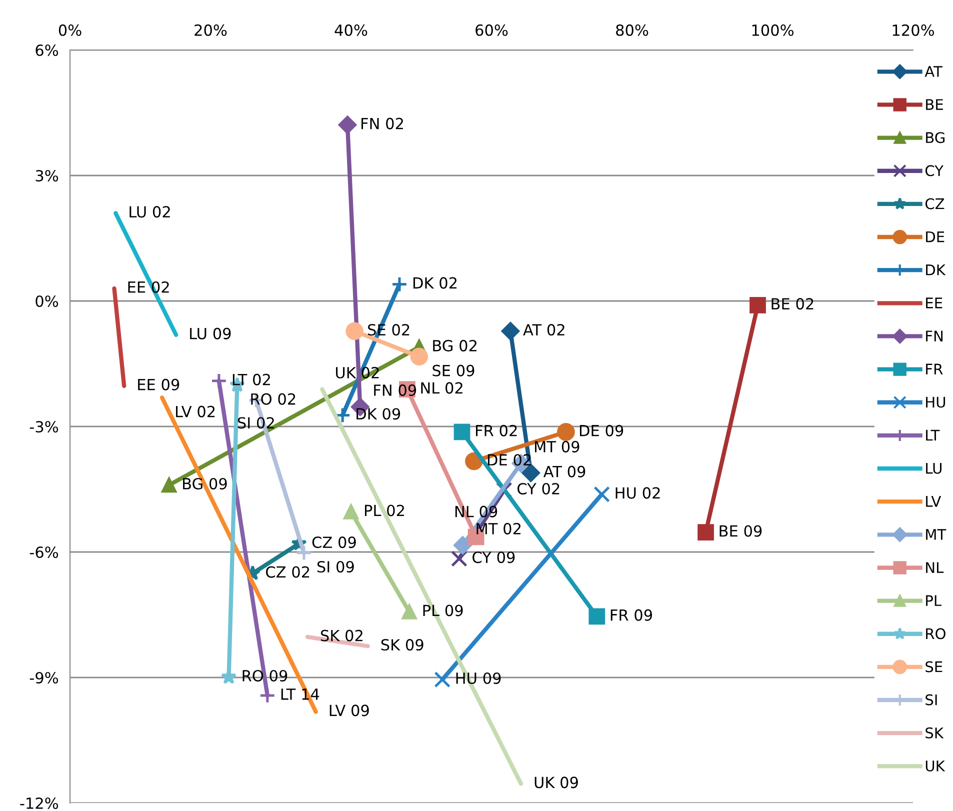  Describe the element at coordinates (492, 30) in the screenshot. I see `x-tick-label: 60%` at that location.